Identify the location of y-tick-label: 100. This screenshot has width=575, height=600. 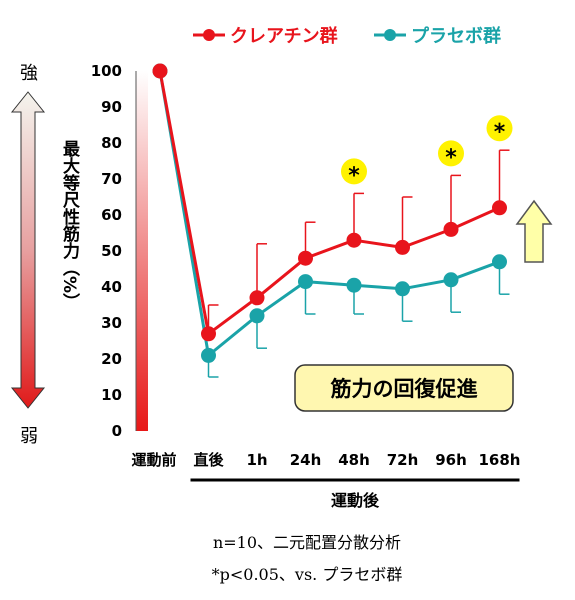
(106, 71).